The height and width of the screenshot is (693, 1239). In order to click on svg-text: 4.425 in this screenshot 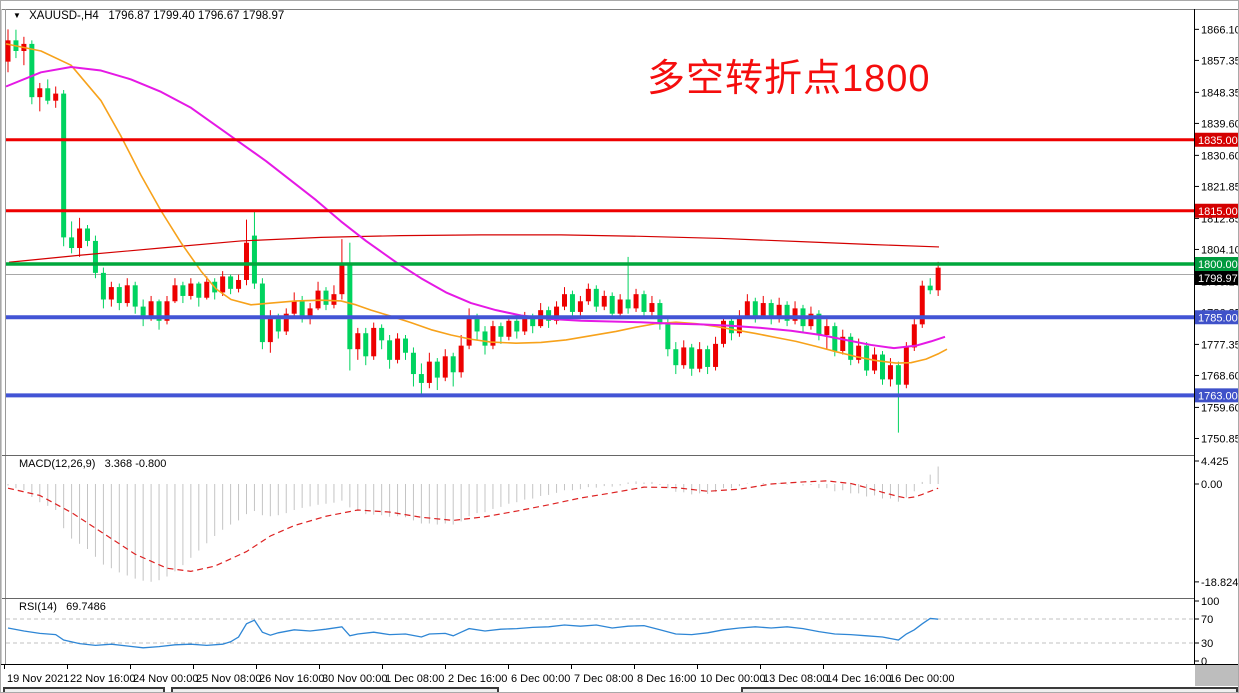, I will do `click(1215, 462)`.